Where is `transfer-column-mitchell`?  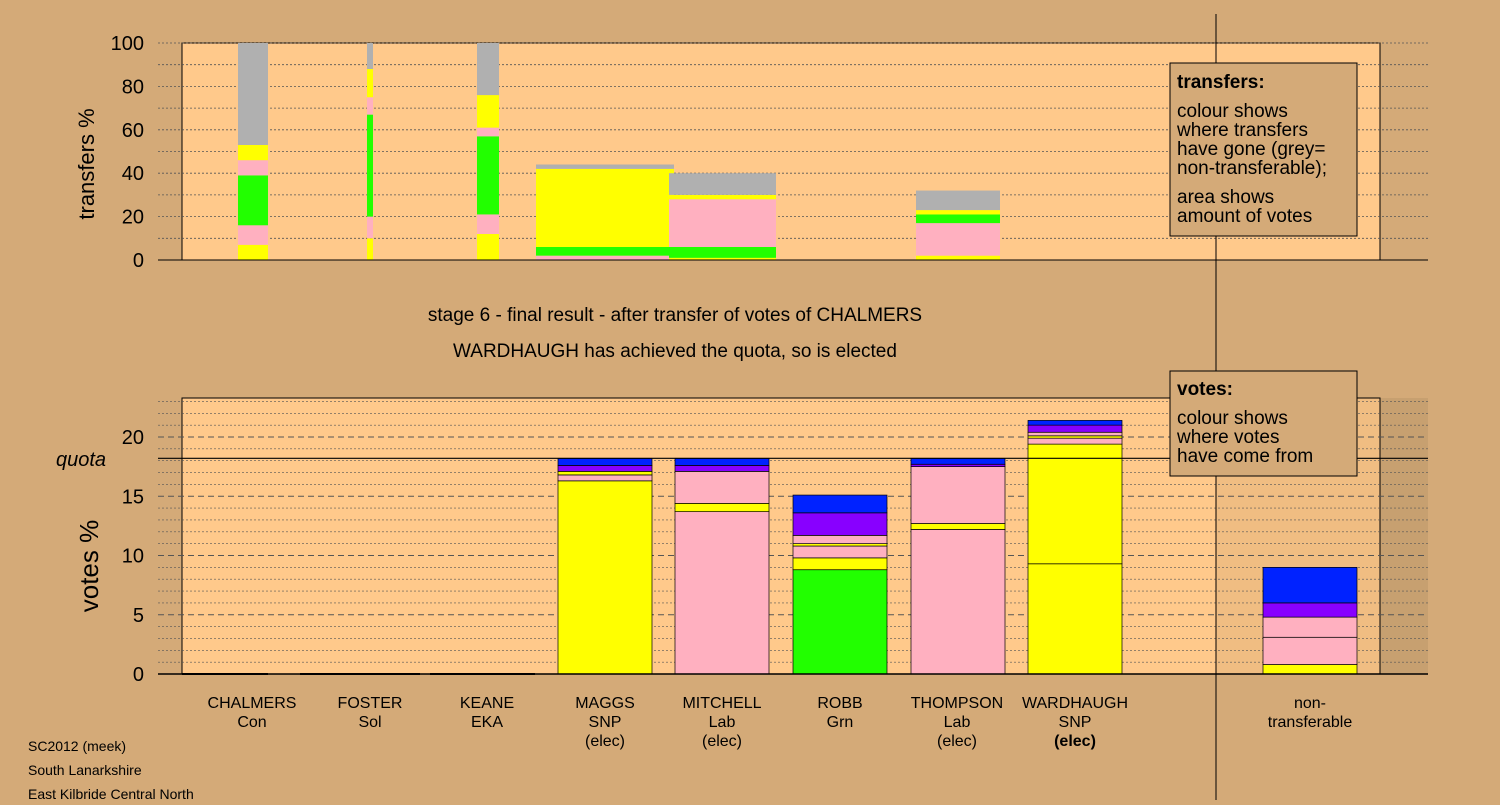 transfer-column-mitchell is located at coordinates (722, 216).